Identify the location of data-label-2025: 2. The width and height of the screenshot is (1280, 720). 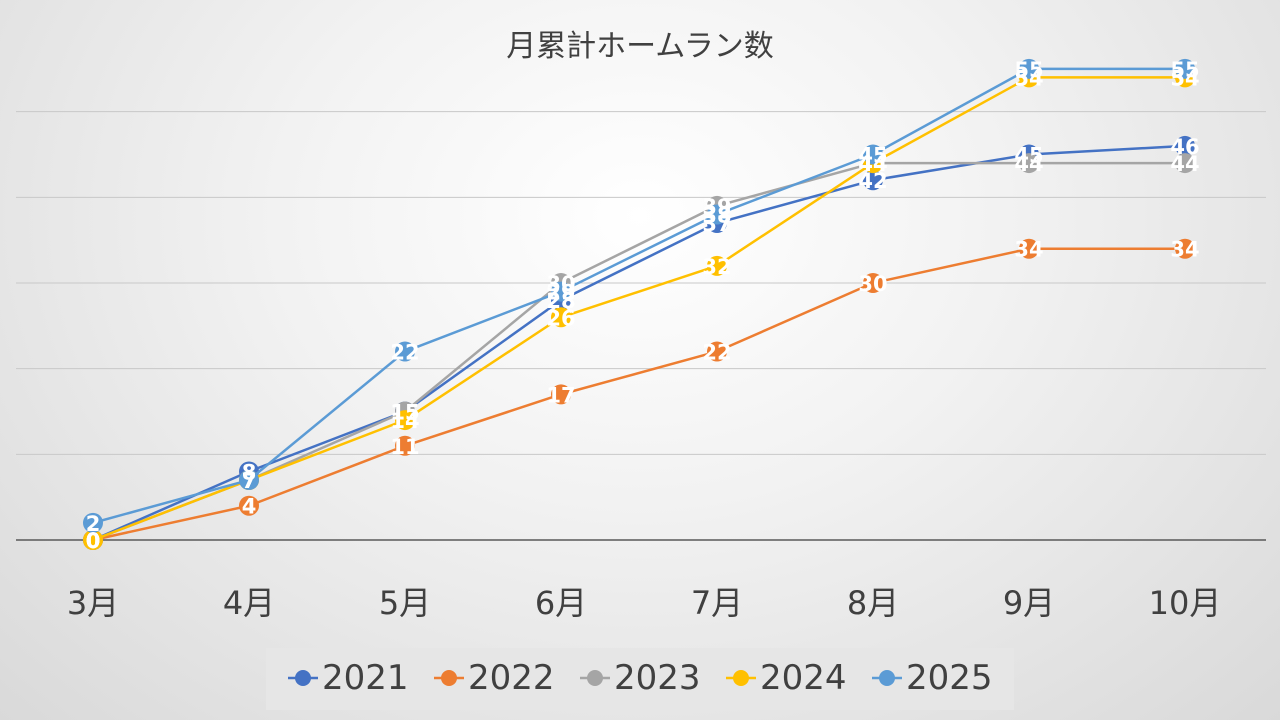
(93, 524).